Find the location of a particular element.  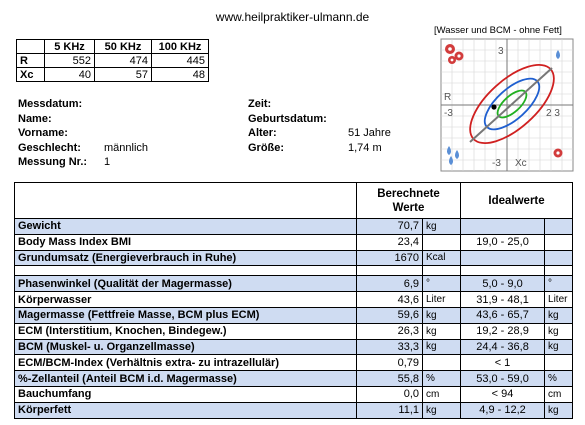

result-ideal-range: 24,4 - 36,8 is located at coordinates (503, 347).